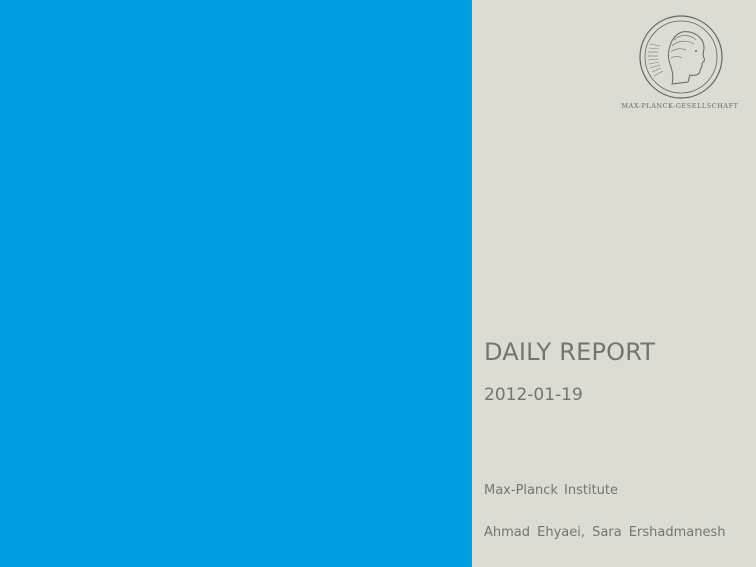 The height and width of the screenshot is (567, 756). I want to click on institute-name: Max-Planck Institute, so click(551, 490).